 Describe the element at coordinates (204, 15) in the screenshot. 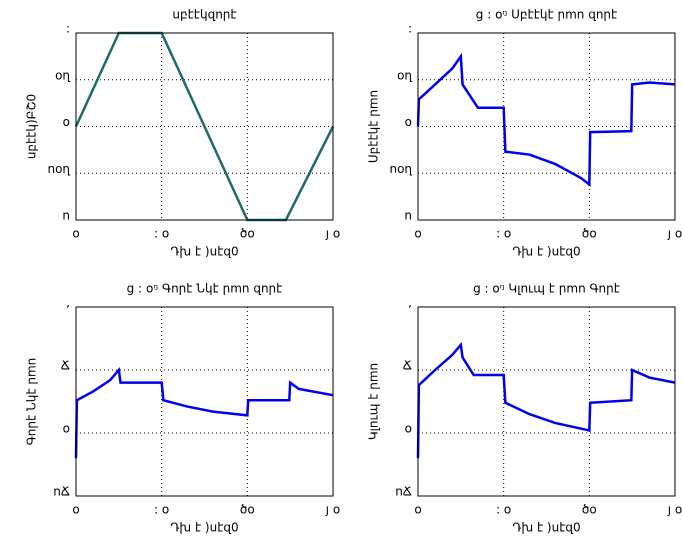

I see `chart-title: սբէէկզորէ` at that location.